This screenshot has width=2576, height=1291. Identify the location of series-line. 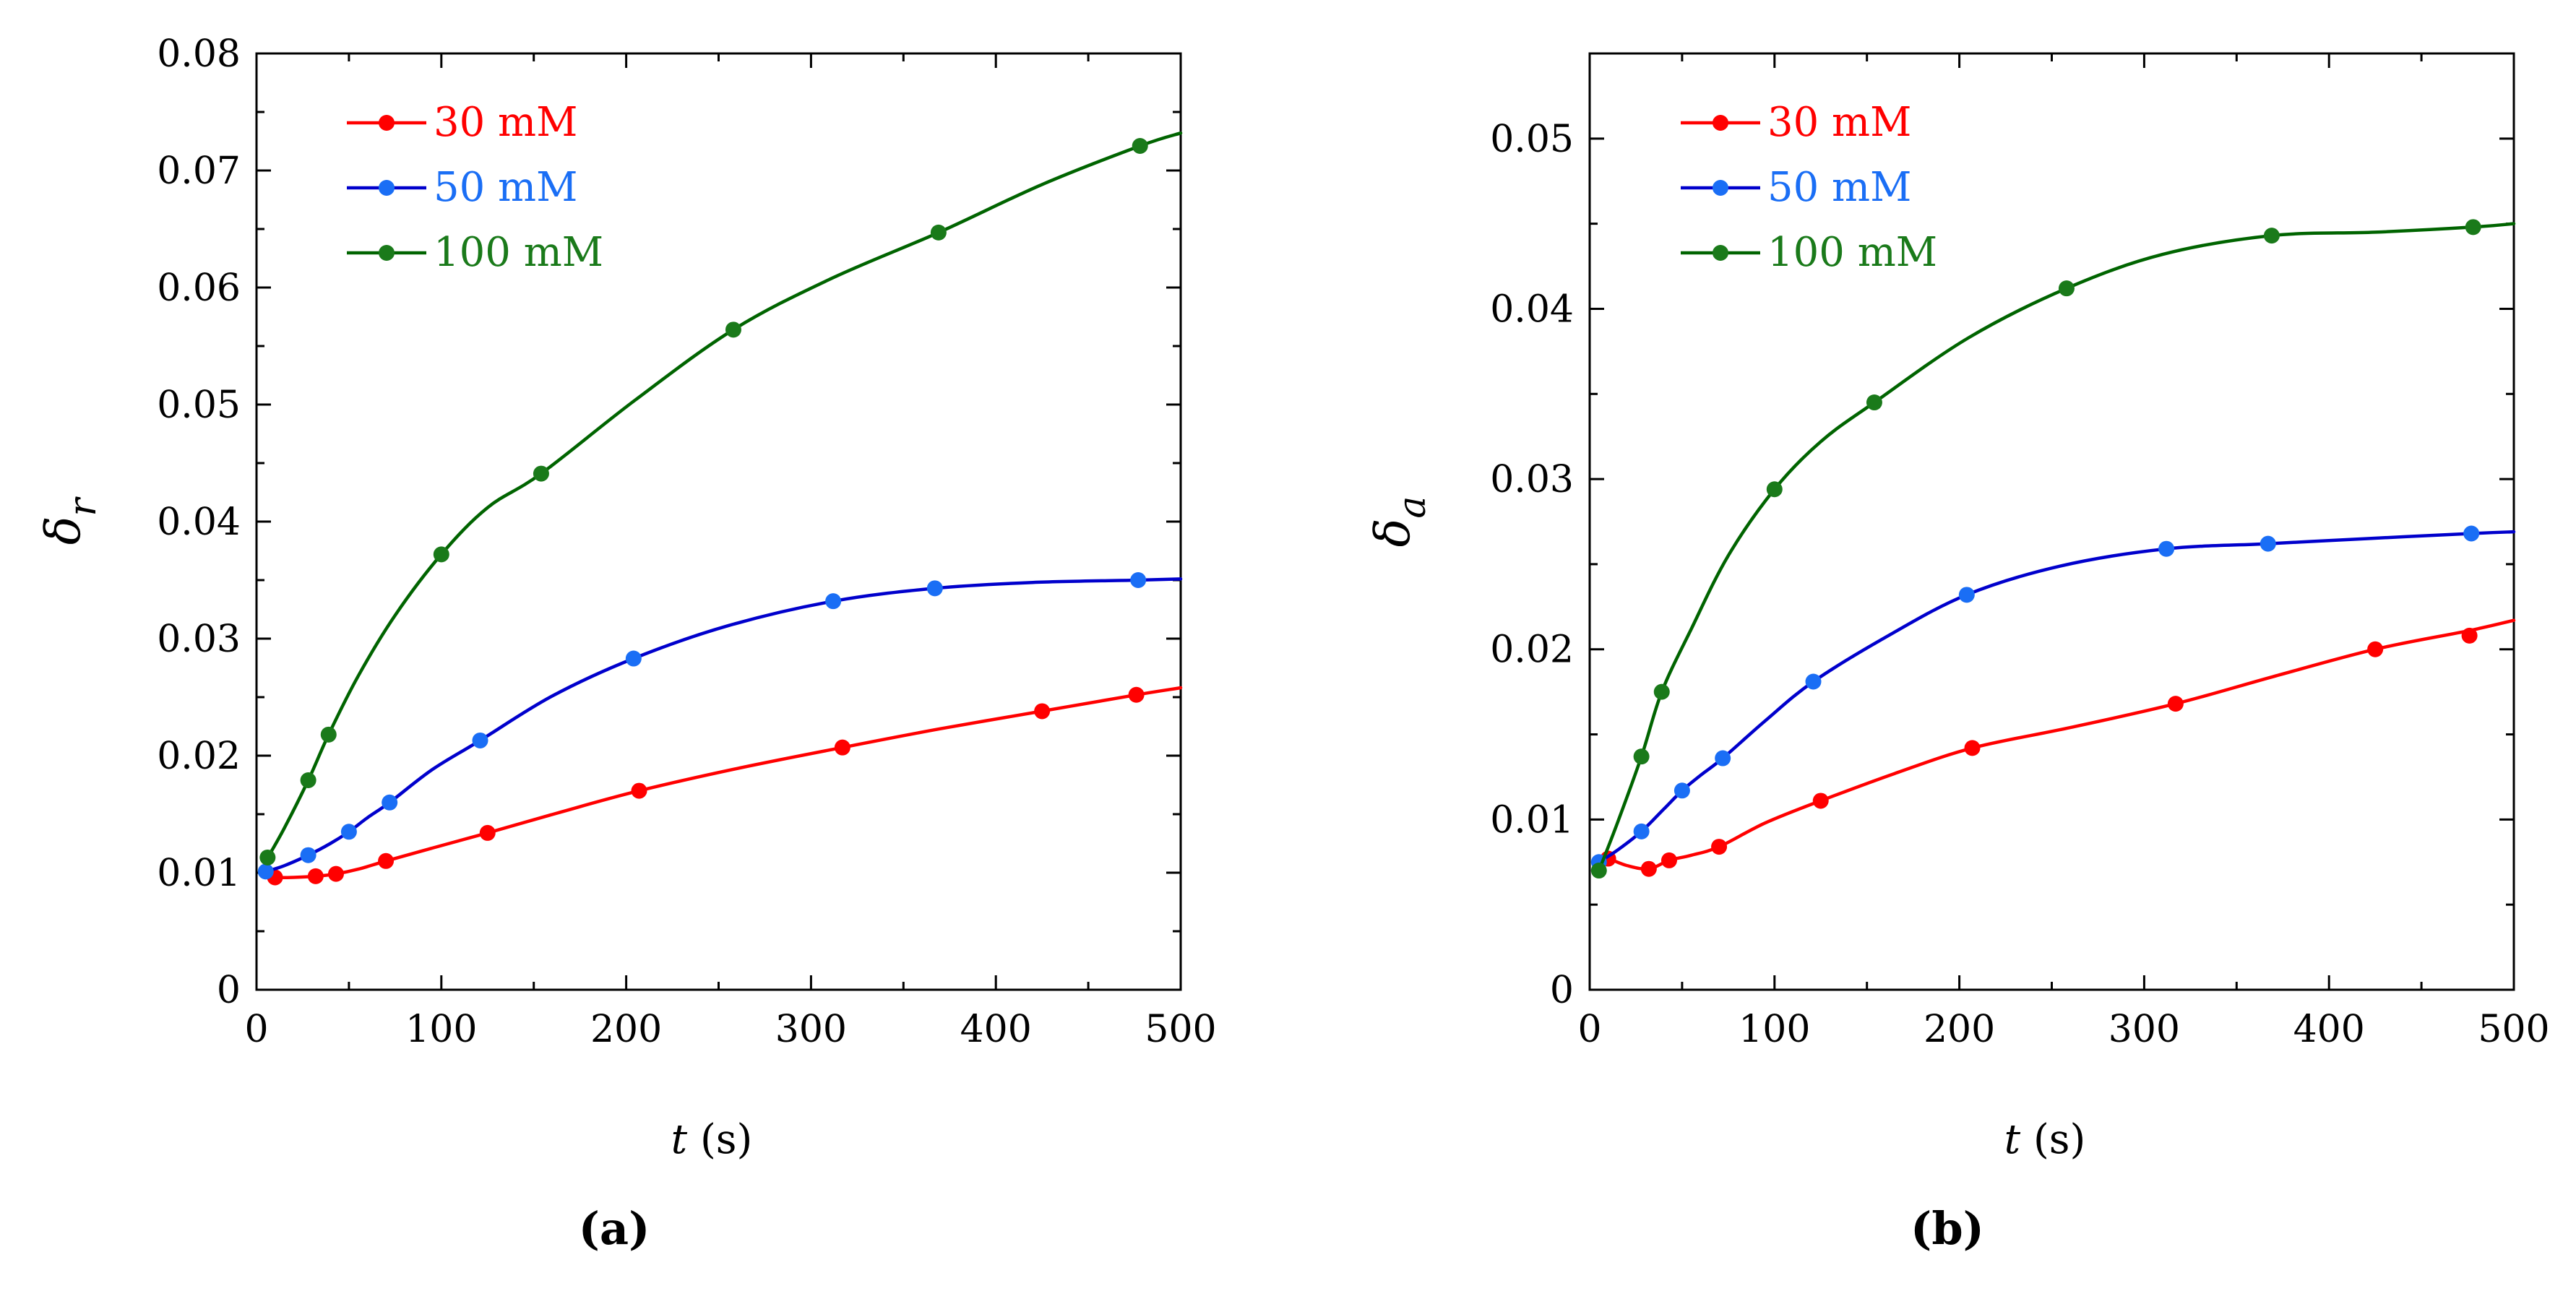
(2056, 697).